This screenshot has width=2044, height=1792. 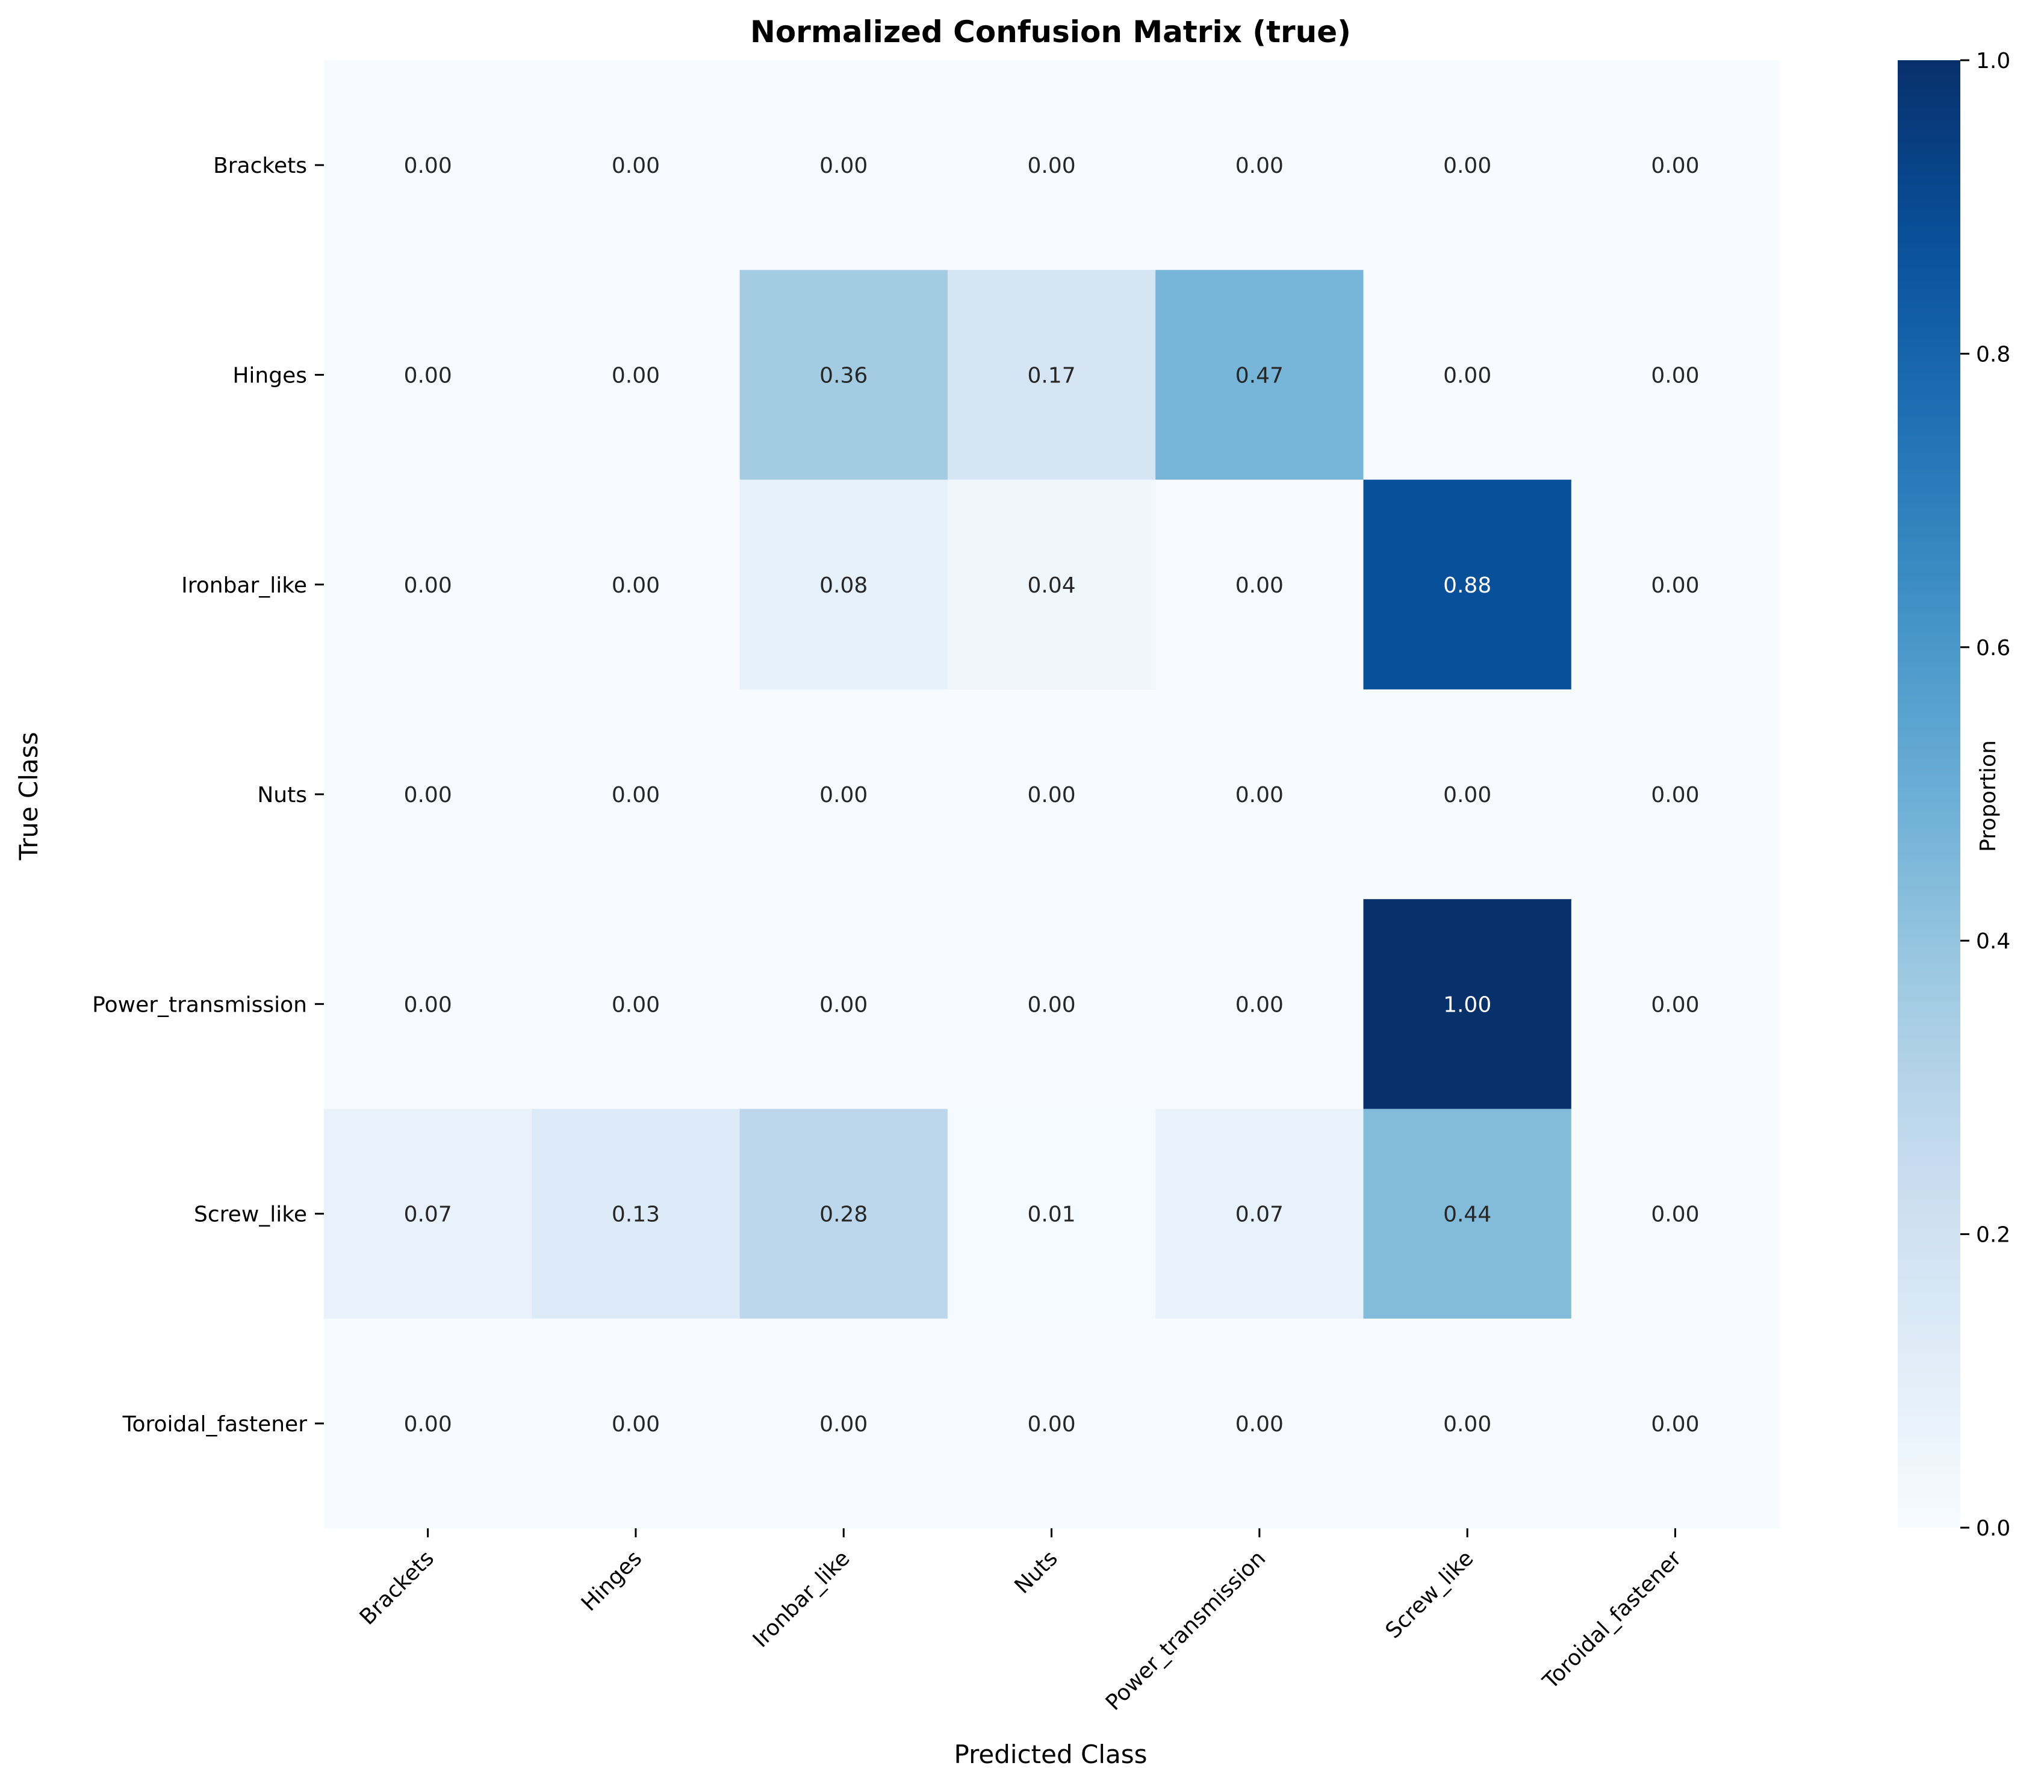 I want to click on cell-value-label: 1.00, so click(x=1467, y=1004).